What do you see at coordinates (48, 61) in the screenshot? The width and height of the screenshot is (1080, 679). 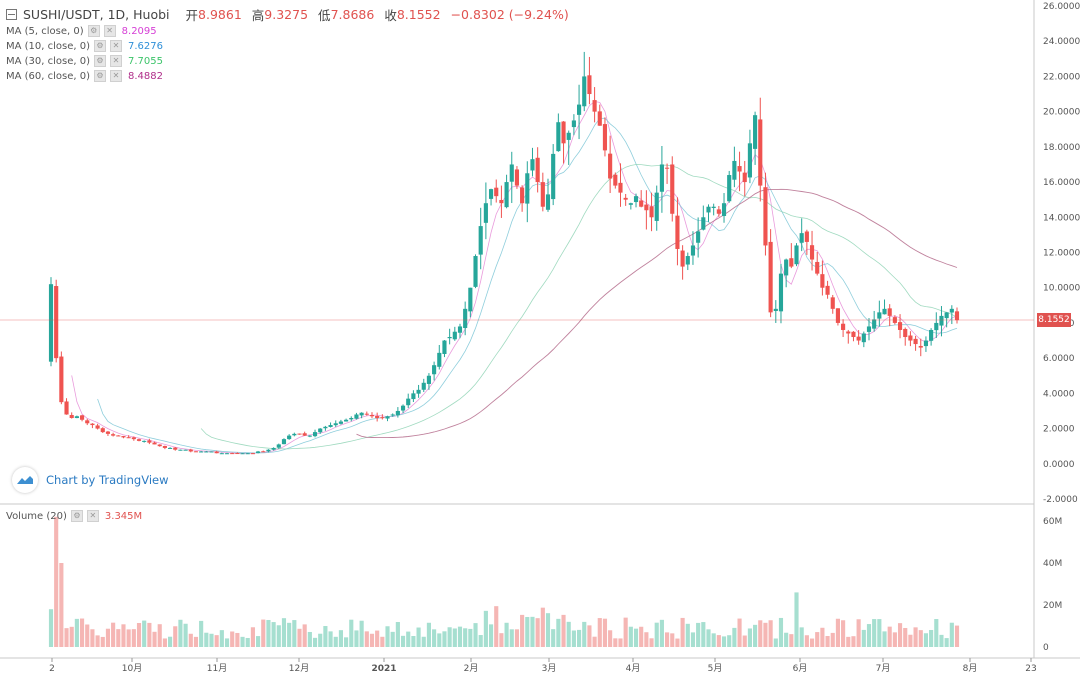 I see `ma30-label: MA (30, close, 0)` at bounding box center [48, 61].